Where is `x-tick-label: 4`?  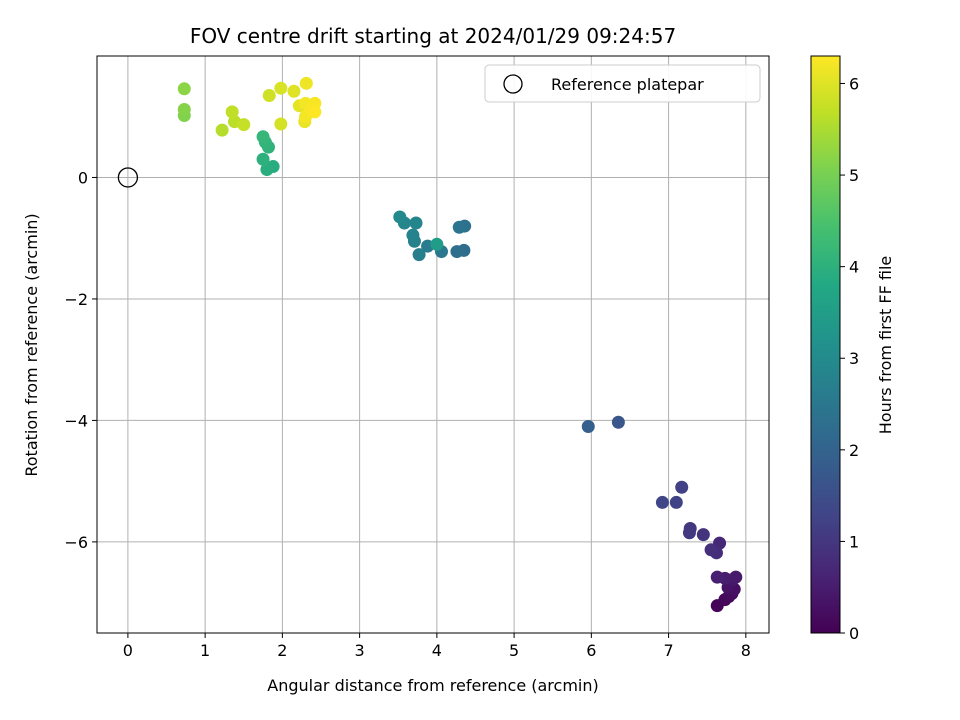
x-tick-label: 4 is located at coordinates (437, 650).